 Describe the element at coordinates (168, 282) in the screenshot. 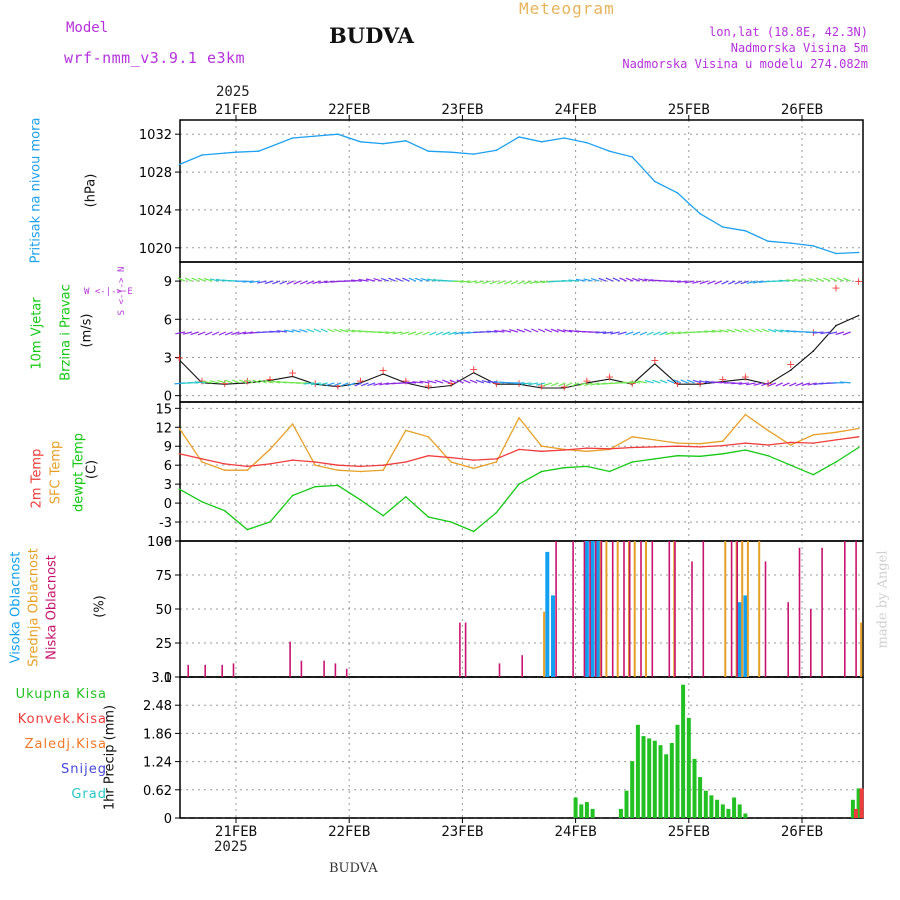

I see `y-tick-label: 9` at that location.